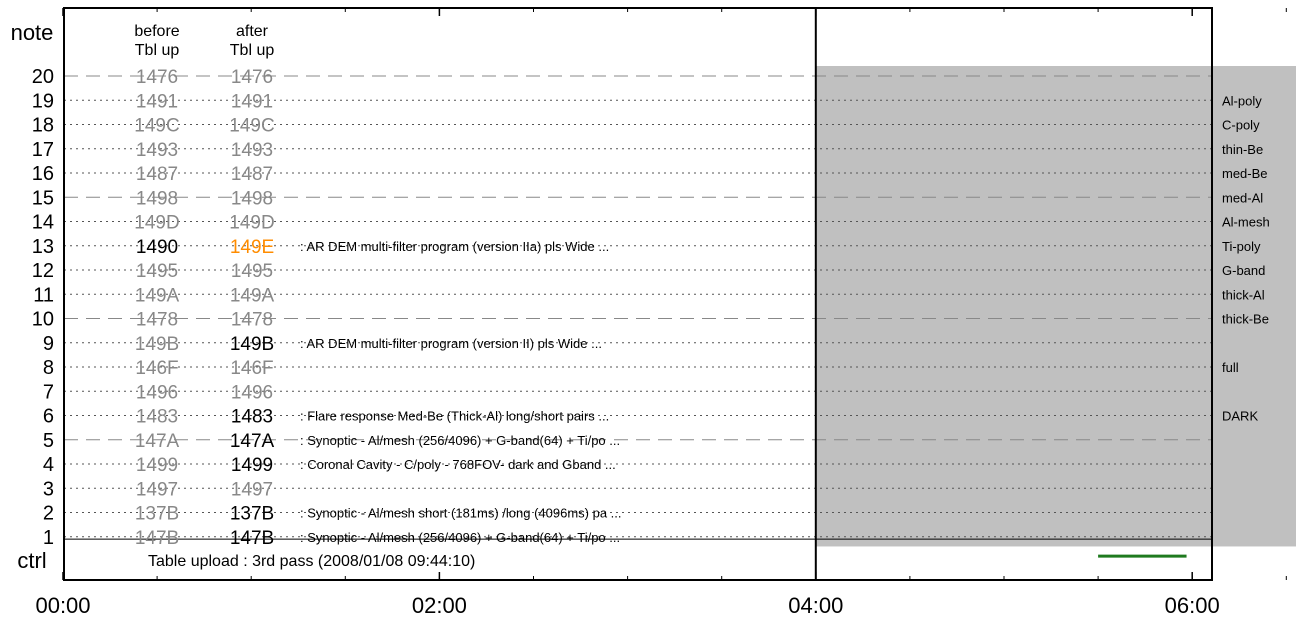 The image size is (1296, 623). What do you see at coordinates (157, 50) in the screenshot?
I see `before-header-line2: Tbl up` at bounding box center [157, 50].